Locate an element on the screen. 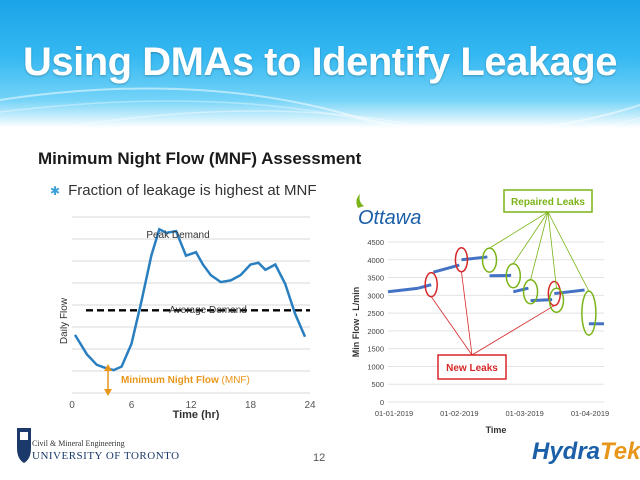  y-tick-label: 2500 is located at coordinates (375, 313).